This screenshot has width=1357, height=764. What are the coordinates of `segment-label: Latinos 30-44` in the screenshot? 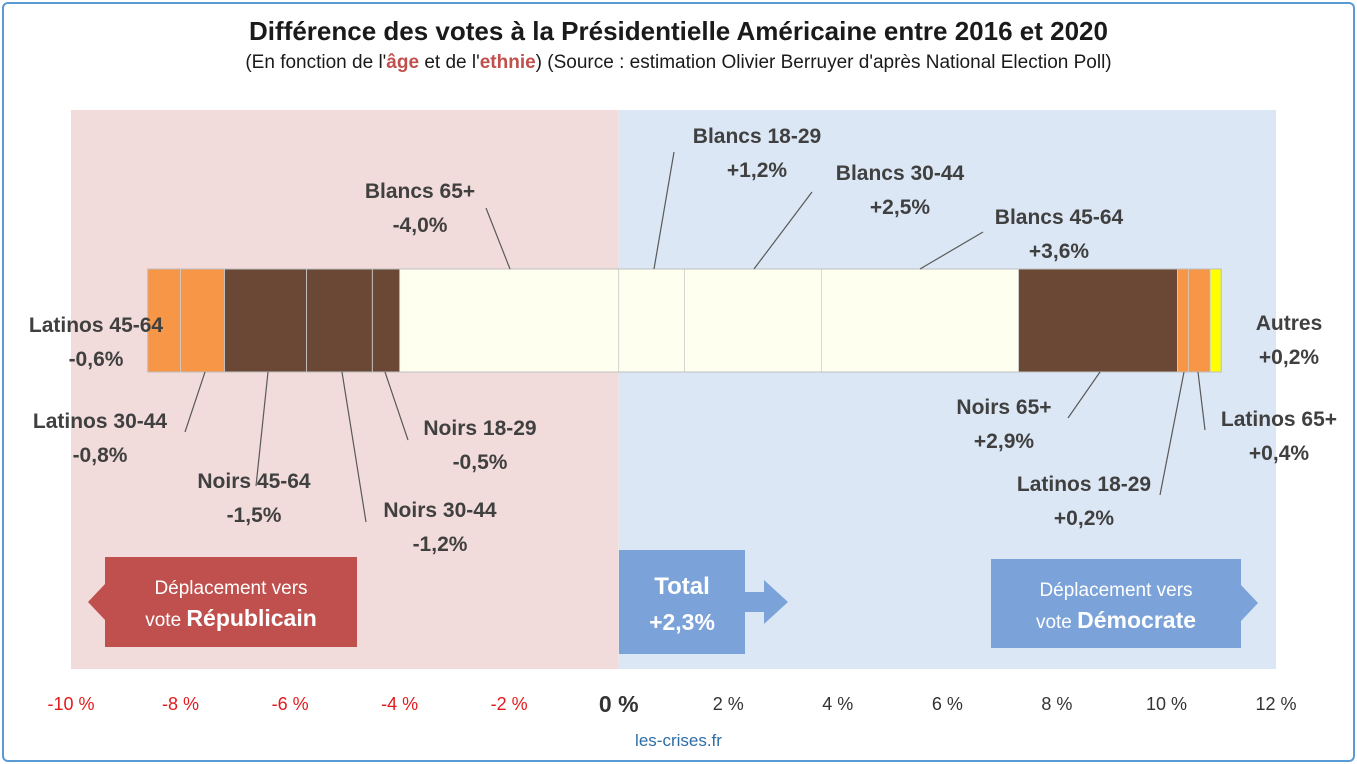 It's located at (100, 421).